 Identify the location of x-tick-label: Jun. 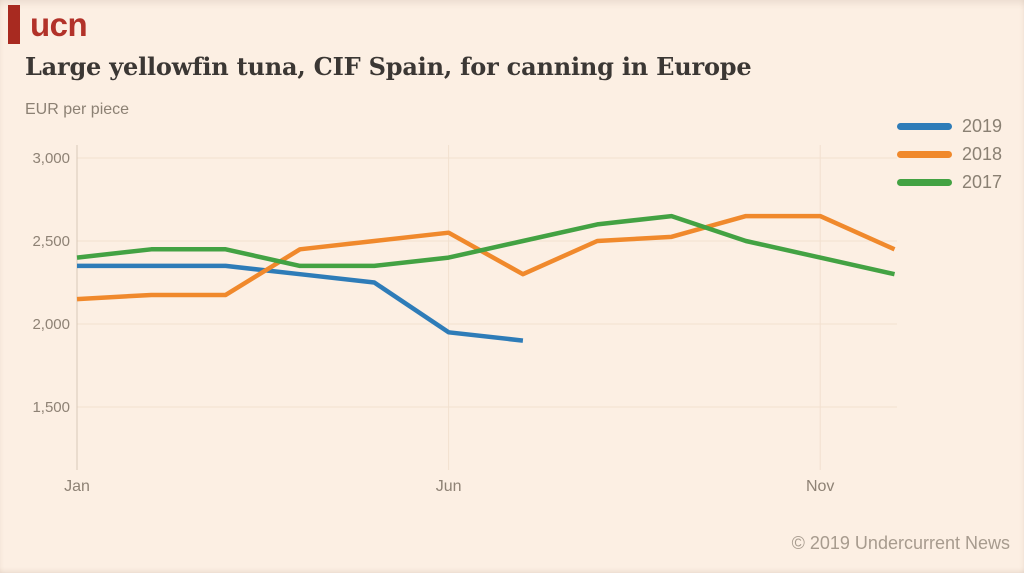
(449, 486).